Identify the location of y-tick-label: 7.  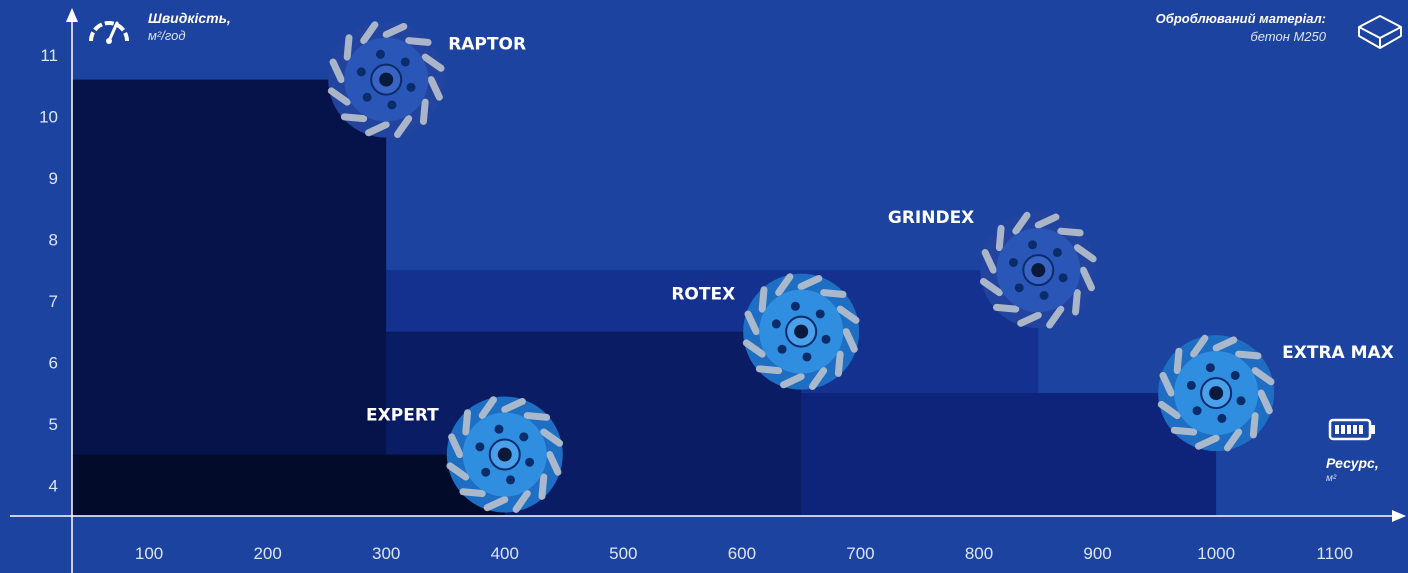
(53, 301).